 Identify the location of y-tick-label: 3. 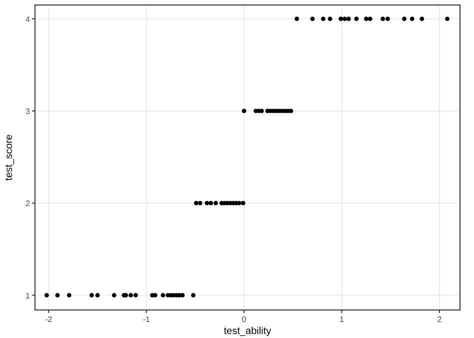
(28, 111).